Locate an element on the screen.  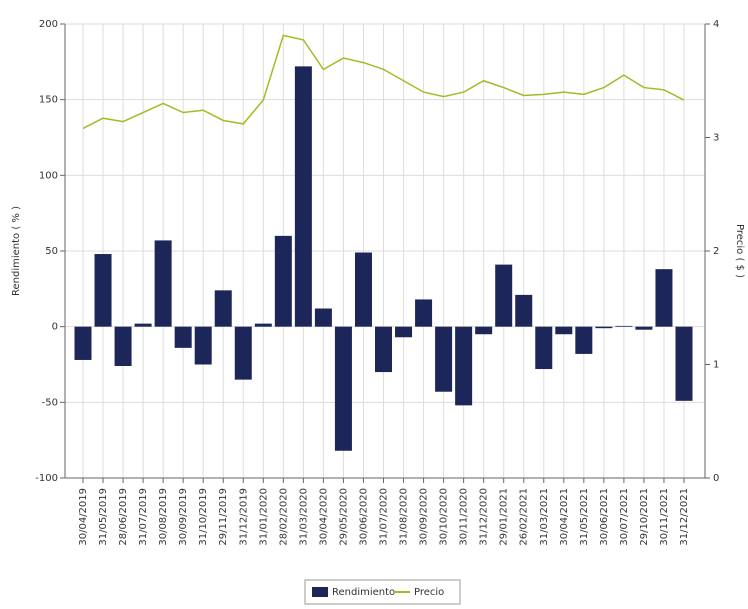
x-tick-label: 31/08/2020 is located at coordinates (404, 517).